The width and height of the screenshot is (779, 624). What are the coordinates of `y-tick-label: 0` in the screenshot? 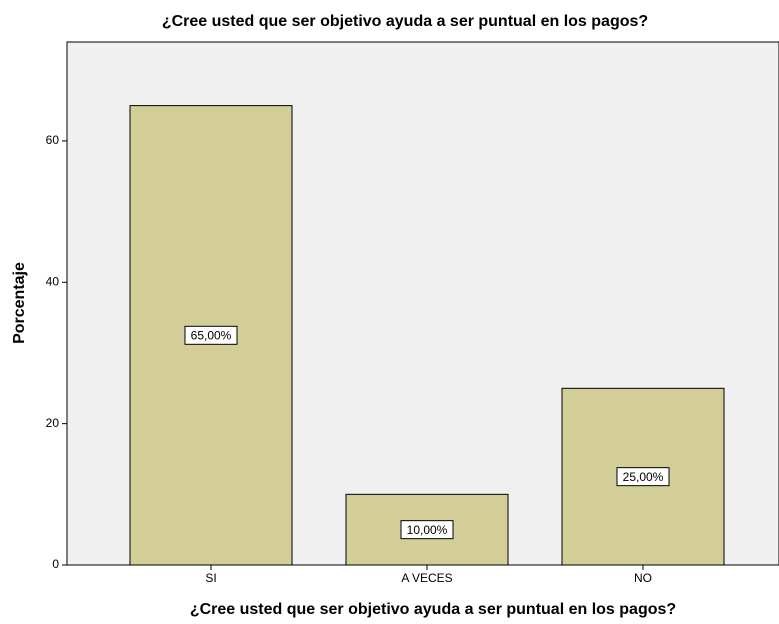 It's located at (55, 564).